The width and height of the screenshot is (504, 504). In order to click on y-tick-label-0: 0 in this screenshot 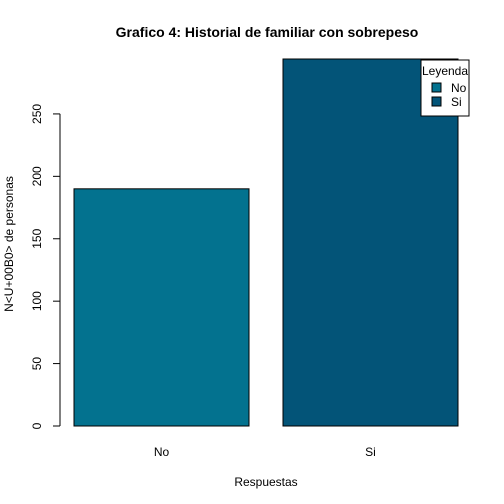, I will do `click(37, 425)`.